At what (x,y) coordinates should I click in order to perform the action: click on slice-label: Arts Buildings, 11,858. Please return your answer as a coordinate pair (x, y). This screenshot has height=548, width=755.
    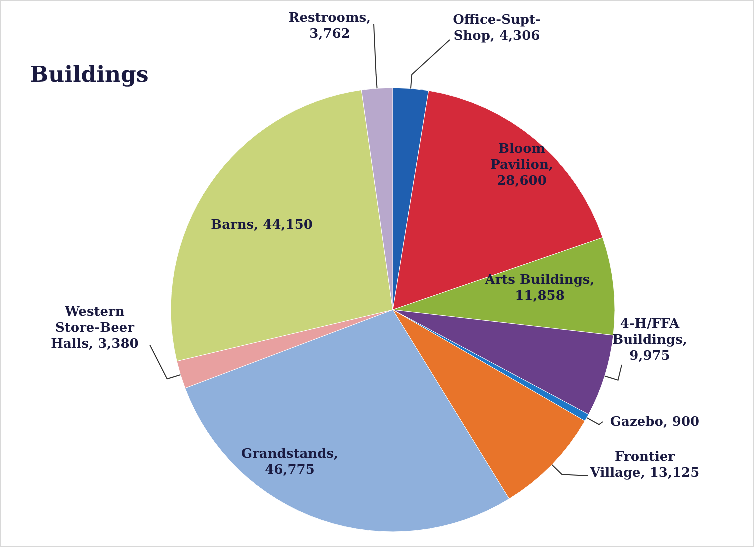
    Looking at the image, I should click on (539, 288).